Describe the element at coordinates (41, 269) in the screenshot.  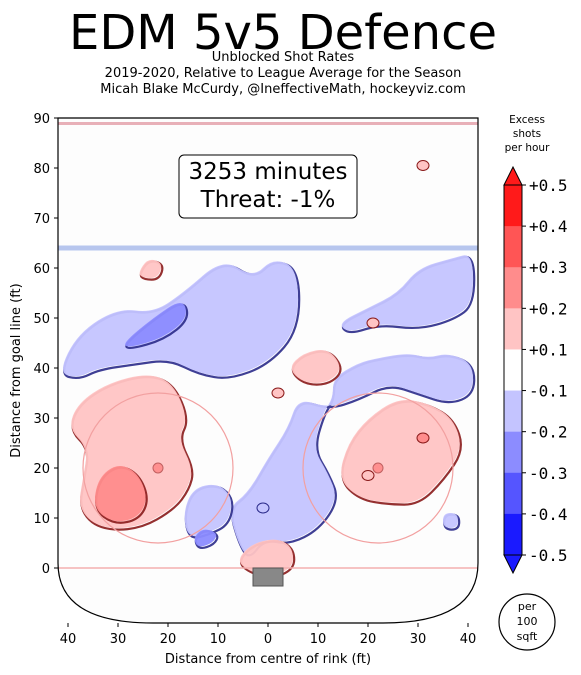
I see `y-tick-label-6: 60` at that location.